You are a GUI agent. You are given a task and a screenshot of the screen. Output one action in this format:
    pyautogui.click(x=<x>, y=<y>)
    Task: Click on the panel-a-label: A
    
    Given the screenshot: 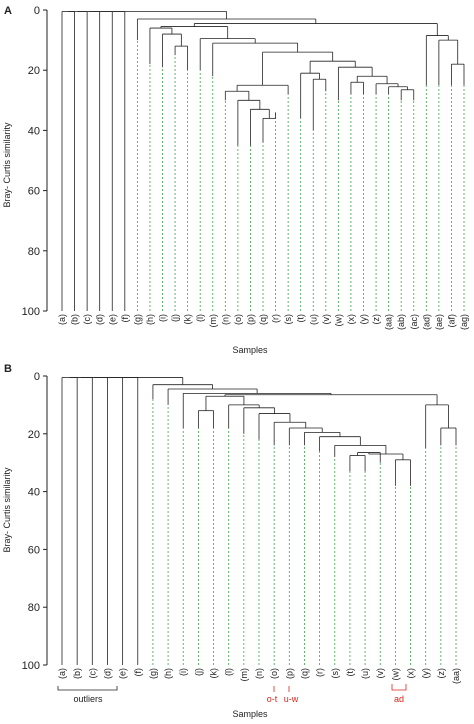 What is the action you would take?
    pyautogui.click(x=8, y=11)
    